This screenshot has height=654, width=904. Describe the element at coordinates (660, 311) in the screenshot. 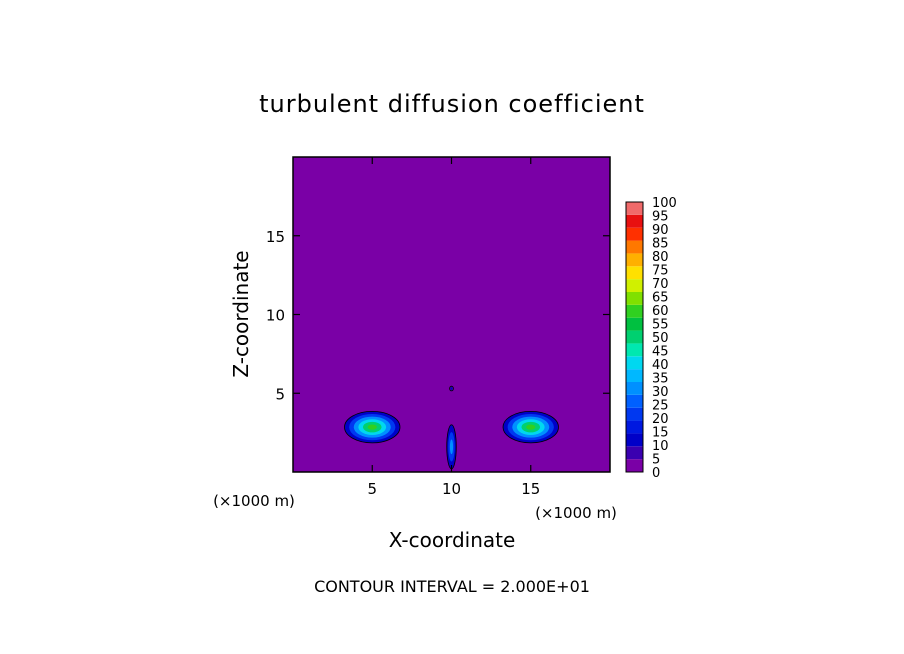

I see `colorbar-label: 60` at that location.